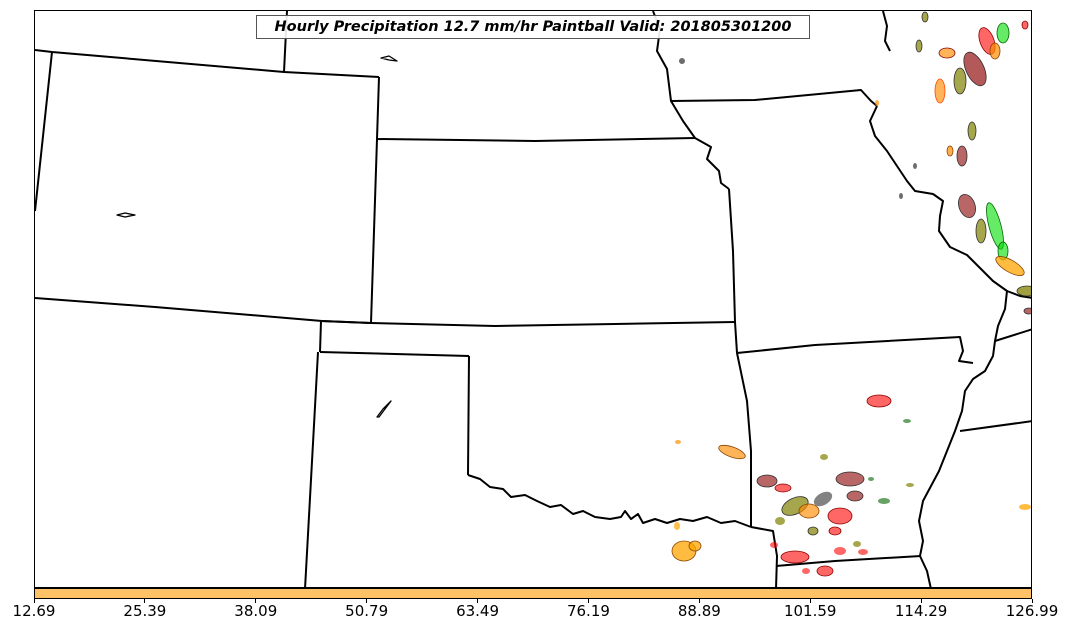  Describe the element at coordinates (478, 611) in the screenshot. I see `colorbar-tick-label: 63.49` at that location.